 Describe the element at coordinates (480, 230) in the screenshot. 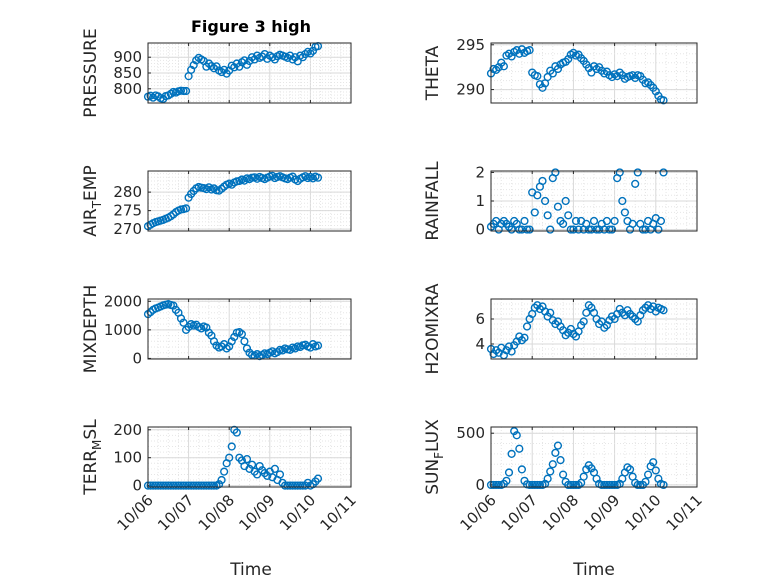

I see `y-tick-label: 0` at that location.